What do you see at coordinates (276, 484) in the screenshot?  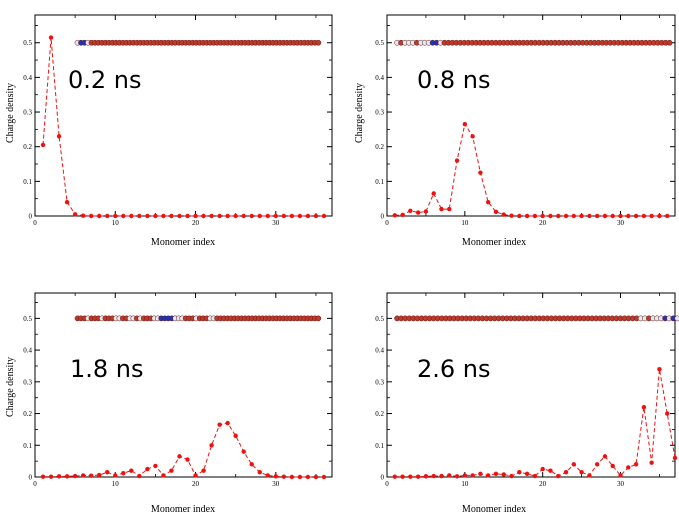 I see `x-tick-label: 30` at bounding box center [276, 484].